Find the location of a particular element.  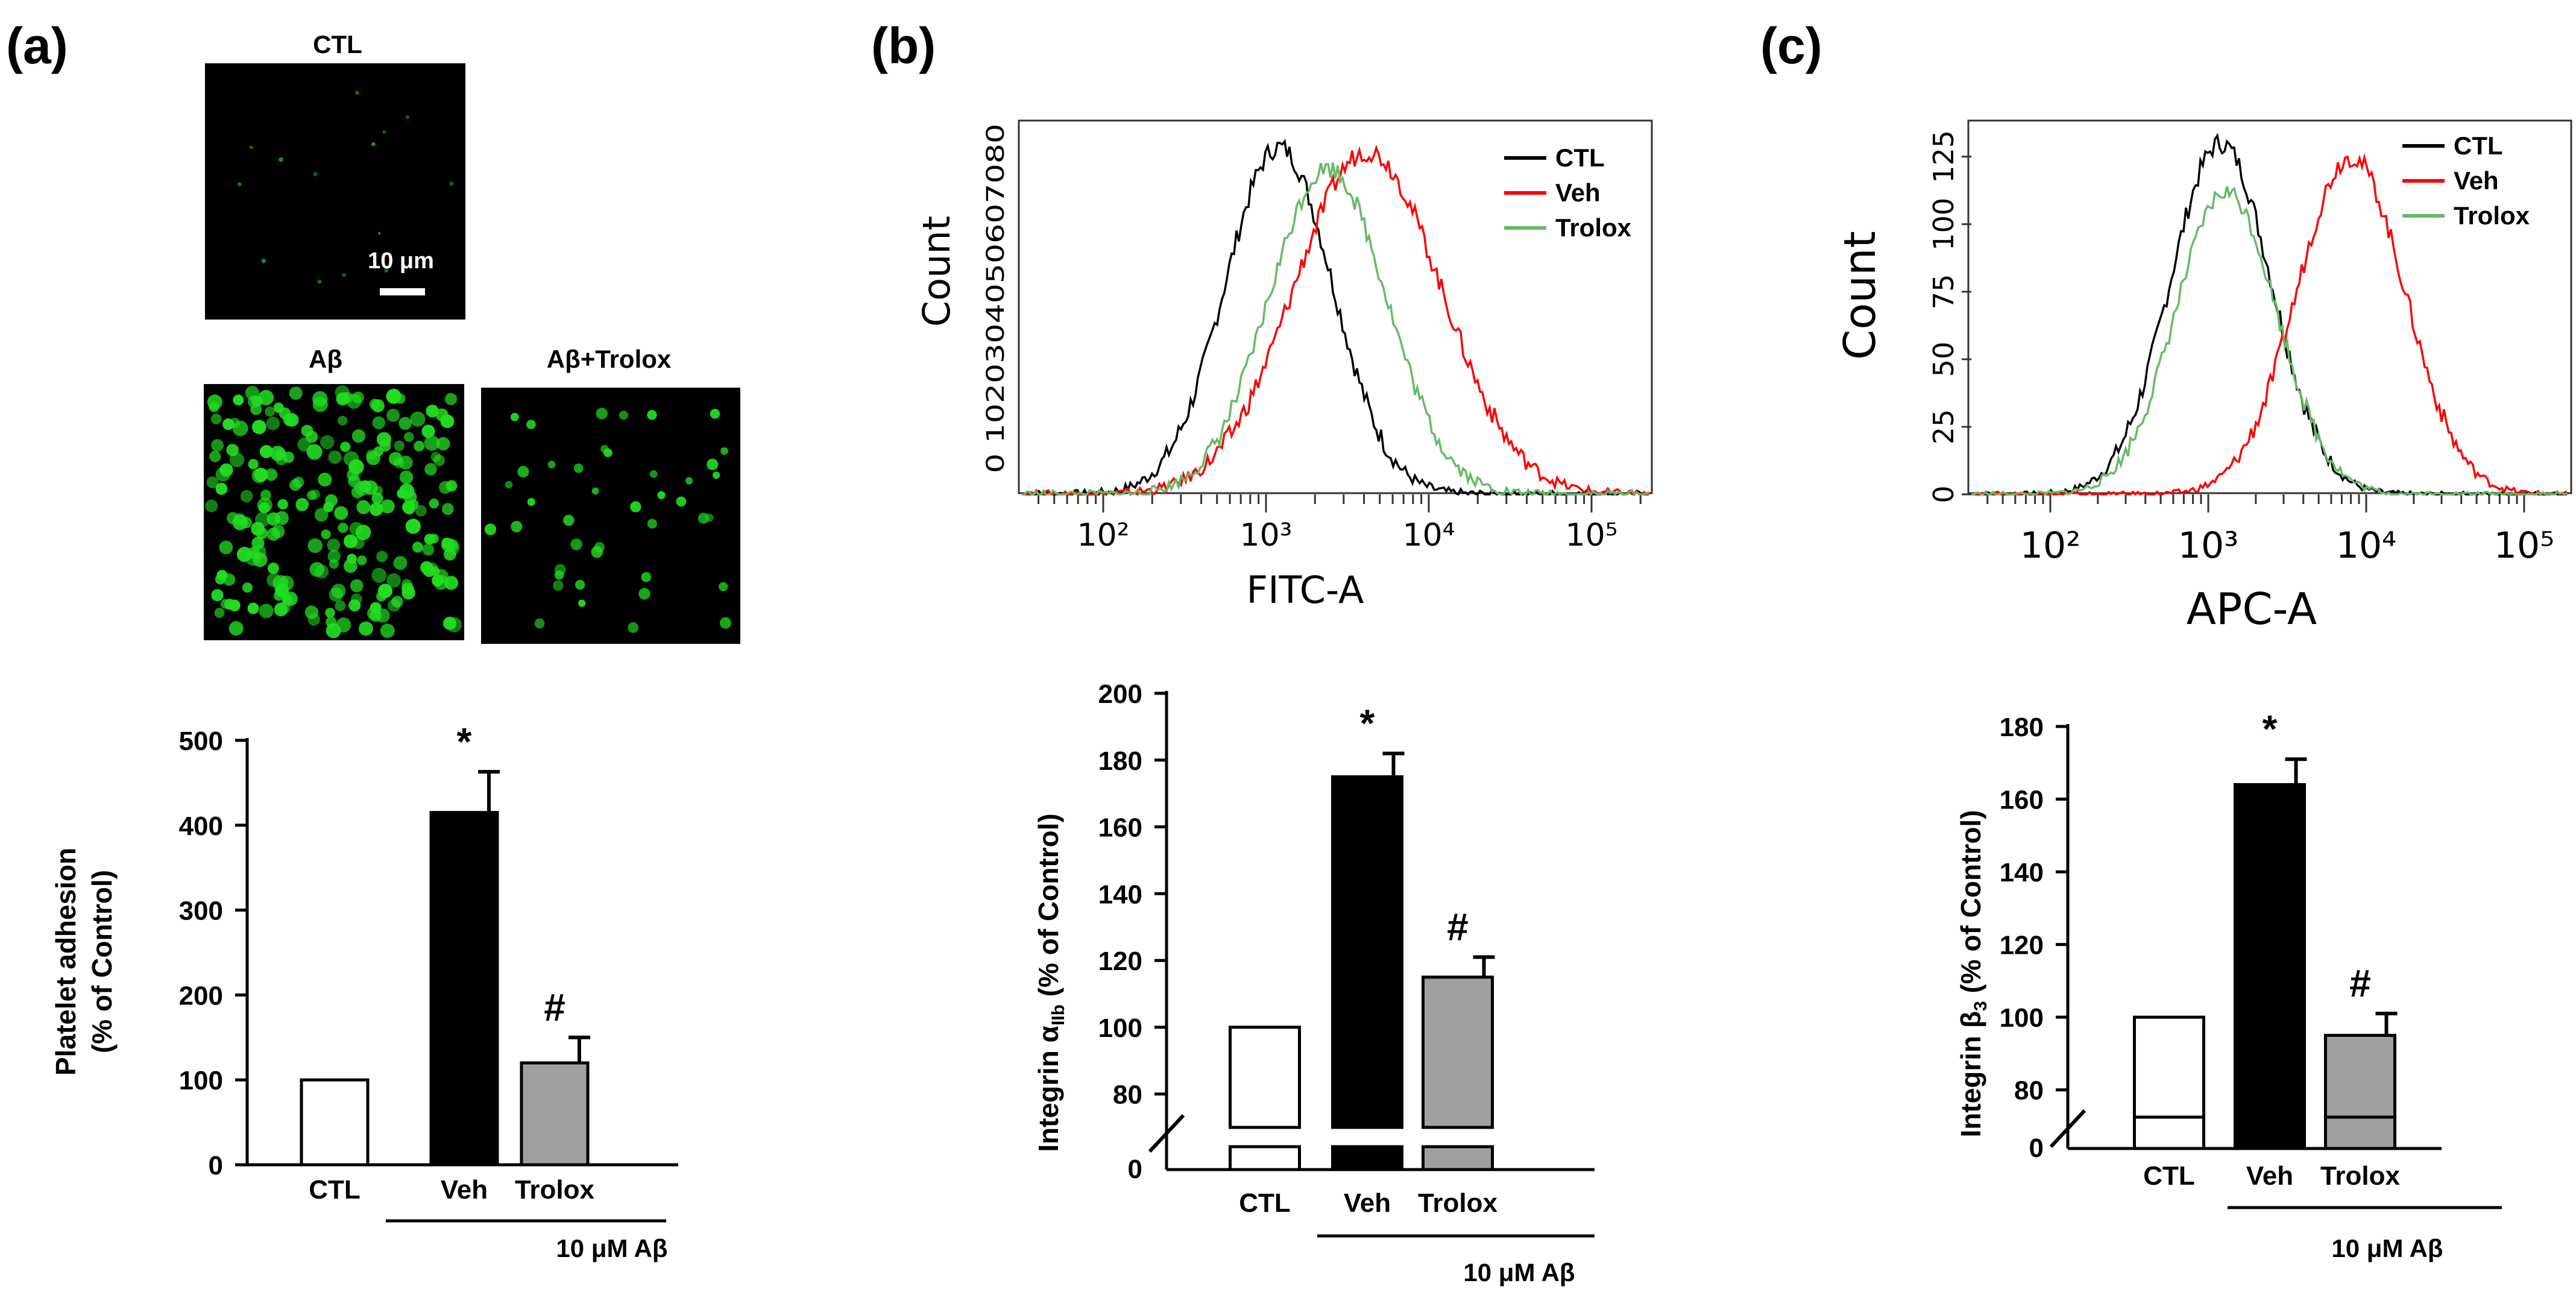

histogram-y-tick-label: 75 is located at coordinates (1943, 292).